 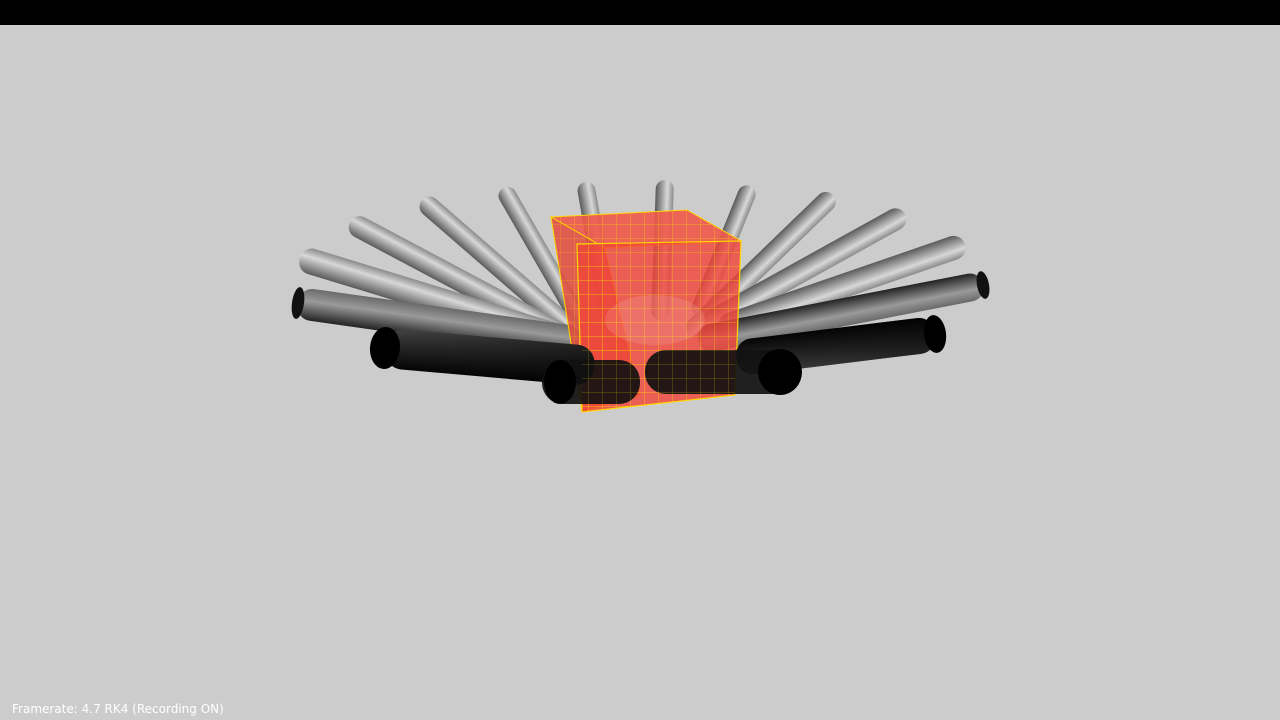 What do you see at coordinates (118, 709) in the screenshot?
I see `framerate-status-text: Framerate: 4.7 RK4 (Recording ON)` at bounding box center [118, 709].